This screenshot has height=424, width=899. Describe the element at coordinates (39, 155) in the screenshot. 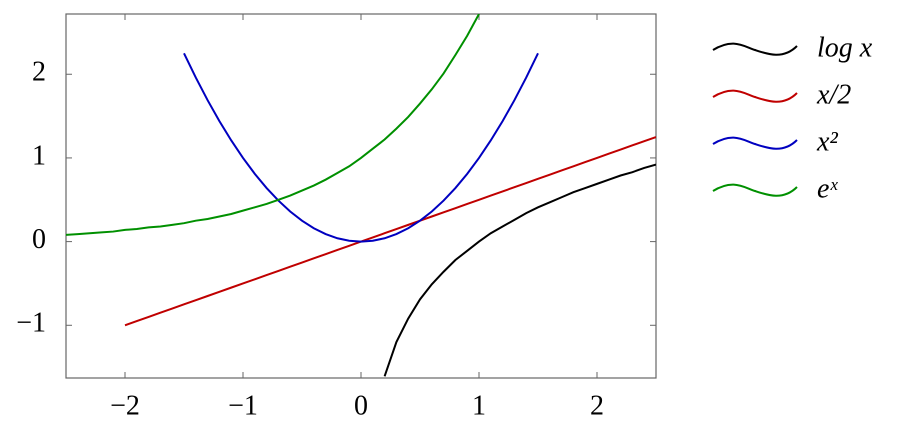

I see `y-tick-label: 1` at that location.